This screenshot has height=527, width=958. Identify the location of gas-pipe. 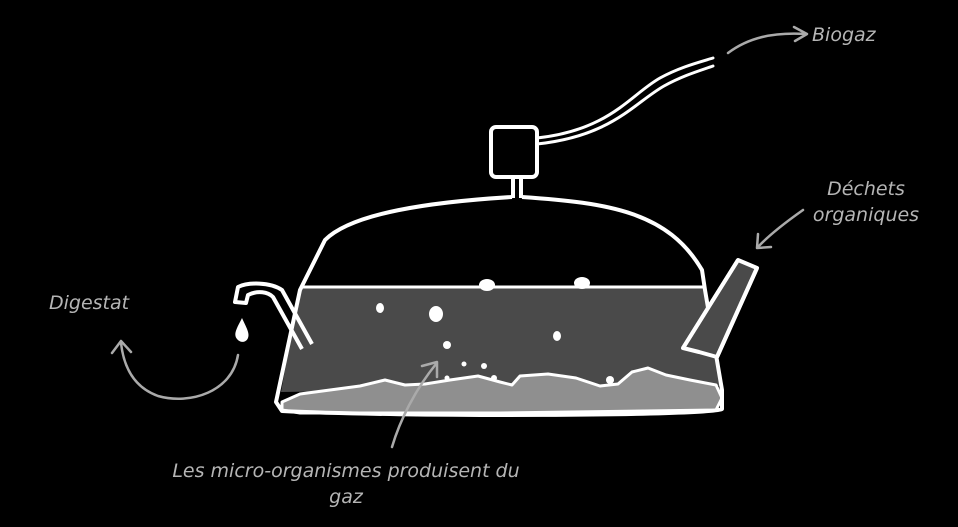
(625, 98).